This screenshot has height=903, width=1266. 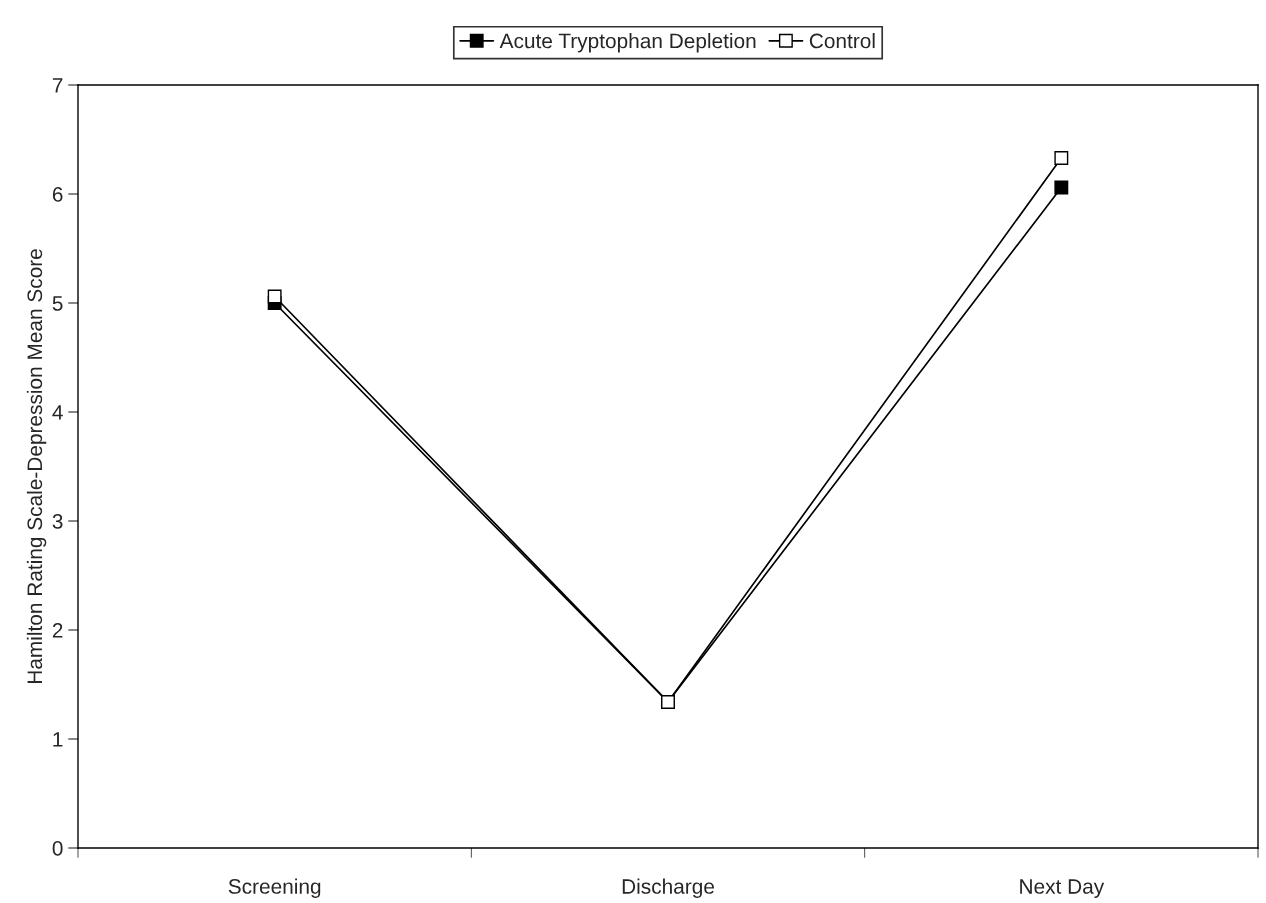 I want to click on y-tick-label: 4, so click(x=57, y=412).